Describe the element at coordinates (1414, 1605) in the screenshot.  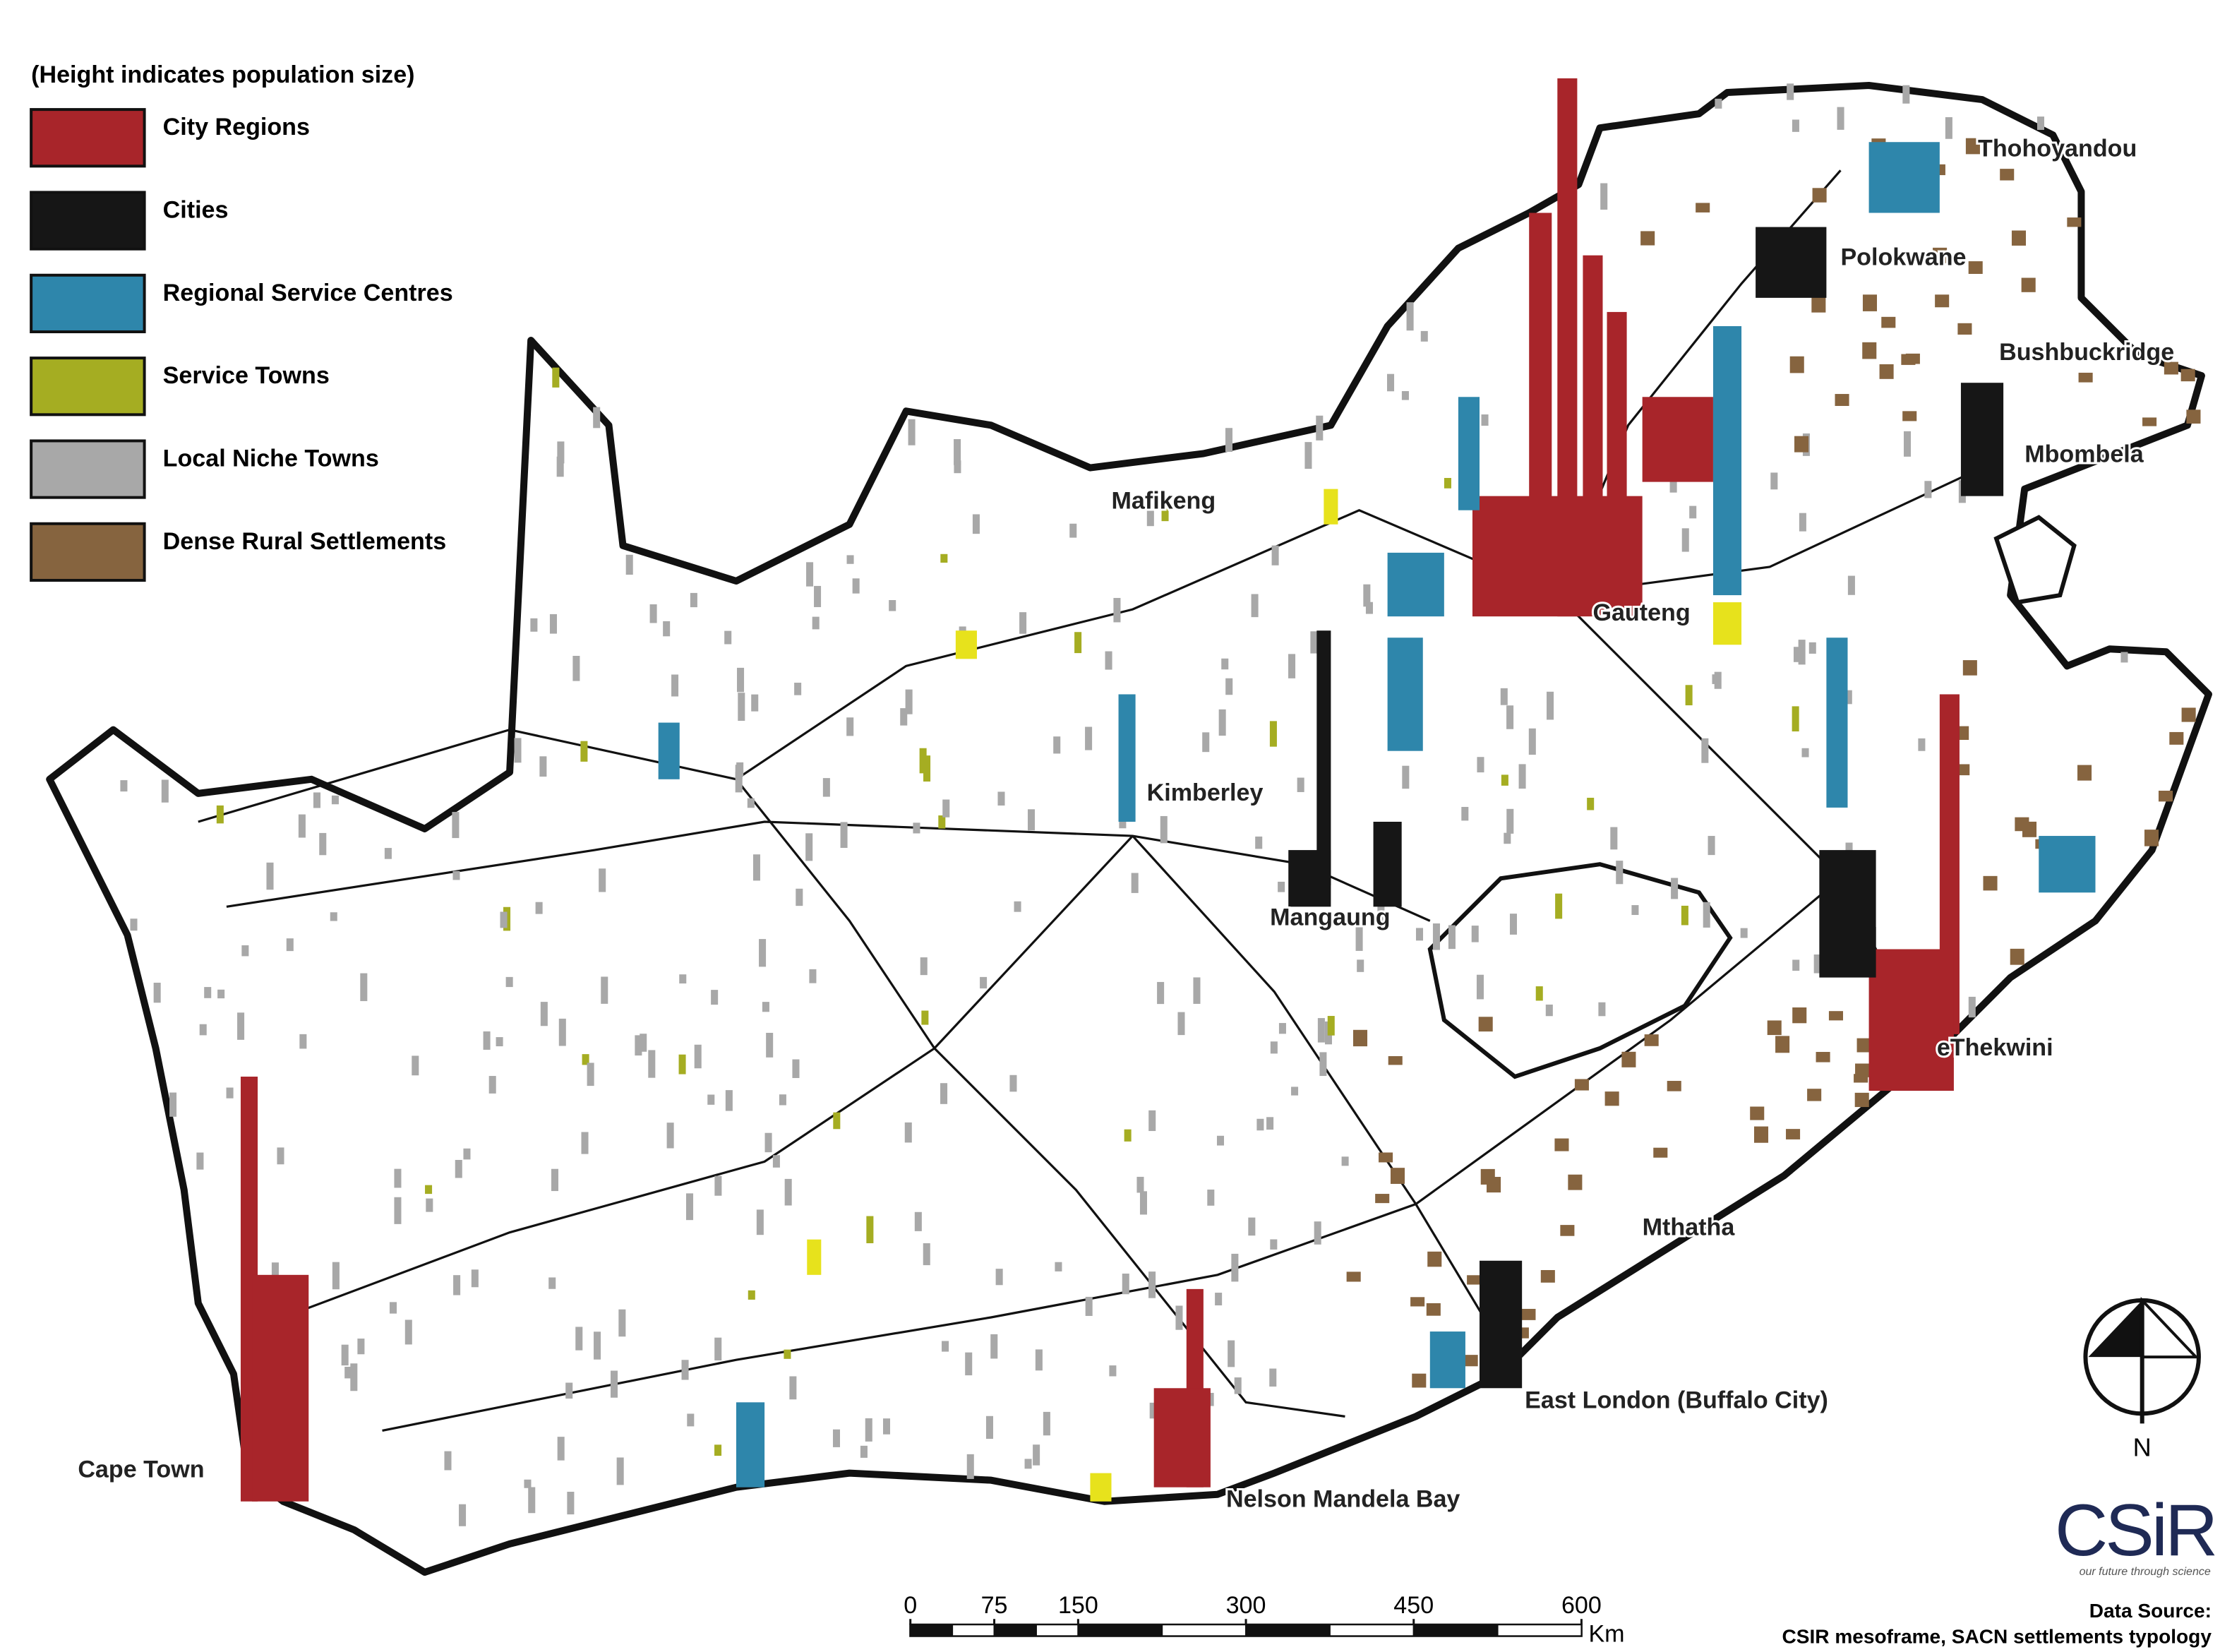
I see `scale-tick-label: 450` at that location.